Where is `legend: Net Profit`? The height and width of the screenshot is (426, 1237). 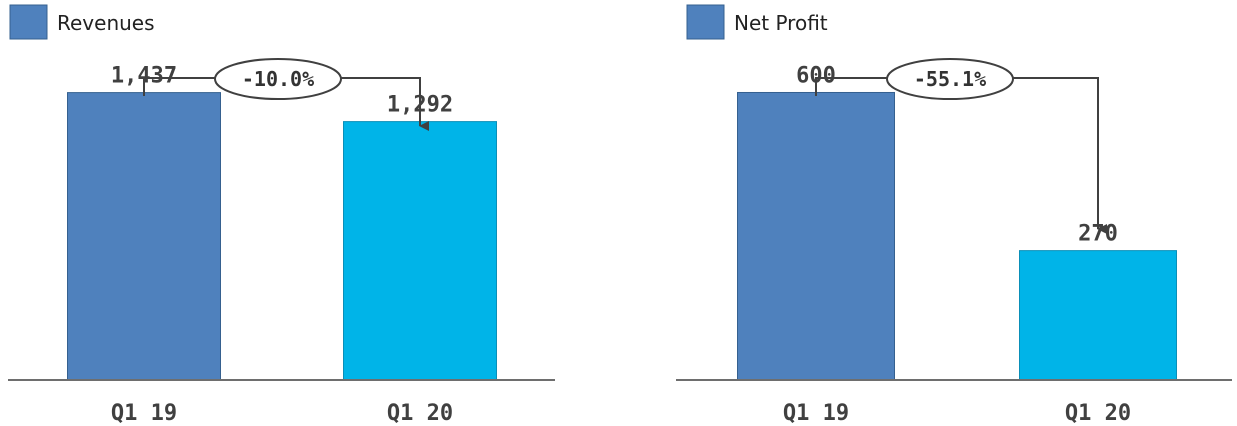 legend: Net Profit is located at coordinates (757, 22).